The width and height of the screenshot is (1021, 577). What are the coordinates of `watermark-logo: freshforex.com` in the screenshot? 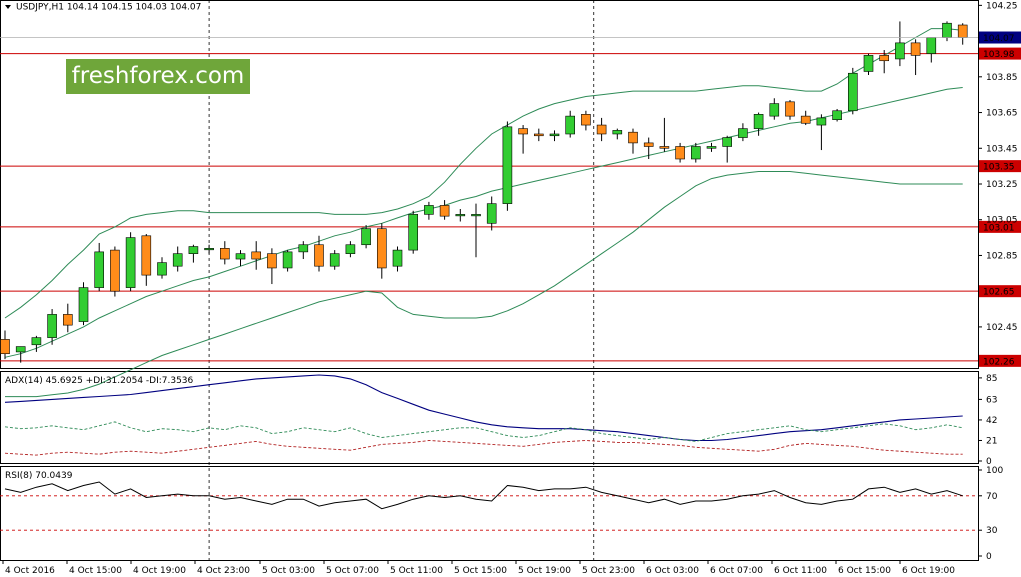 It's located at (158, 76).